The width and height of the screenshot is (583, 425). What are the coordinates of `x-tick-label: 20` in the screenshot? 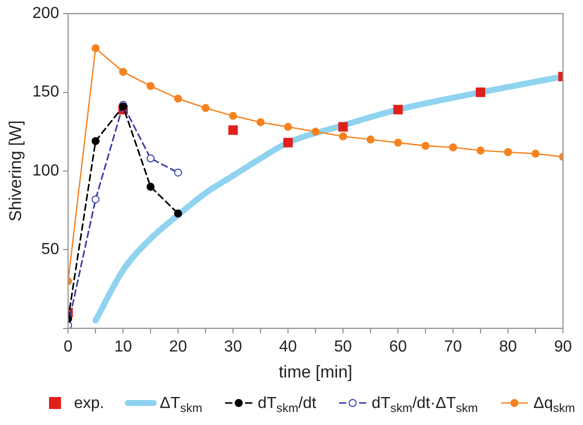 It's located at (178, 347).